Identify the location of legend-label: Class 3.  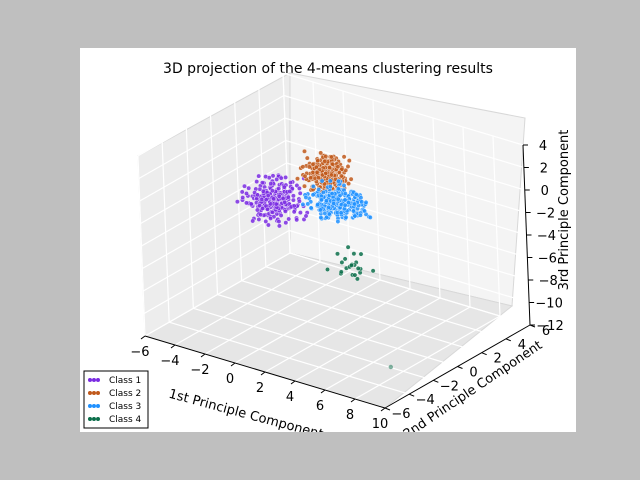
(125, 407).